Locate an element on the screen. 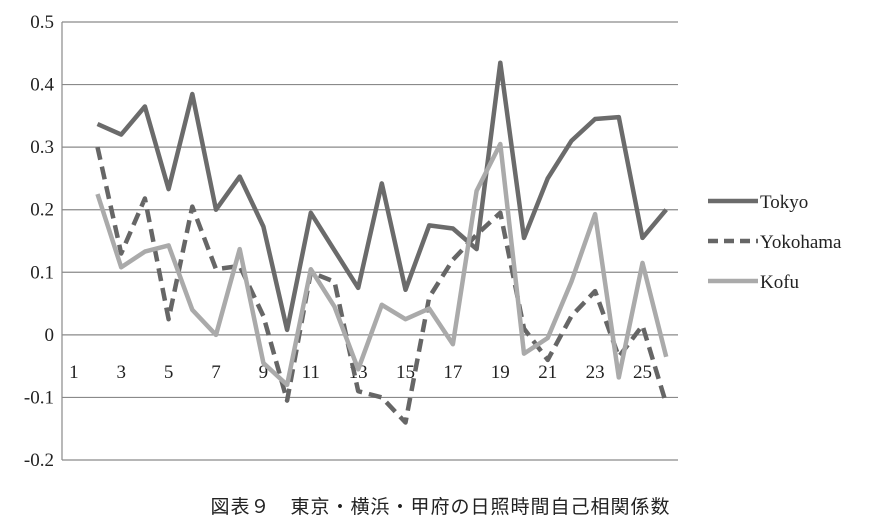  y-tick-label: 0.3 is located at coordinates (42, 147).